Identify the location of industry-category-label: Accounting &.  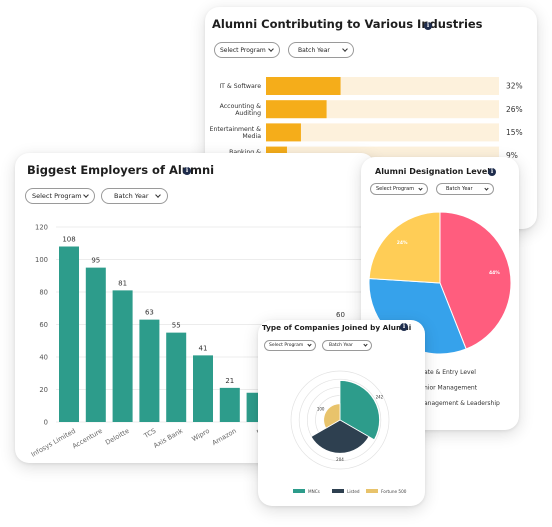
(241, 106).